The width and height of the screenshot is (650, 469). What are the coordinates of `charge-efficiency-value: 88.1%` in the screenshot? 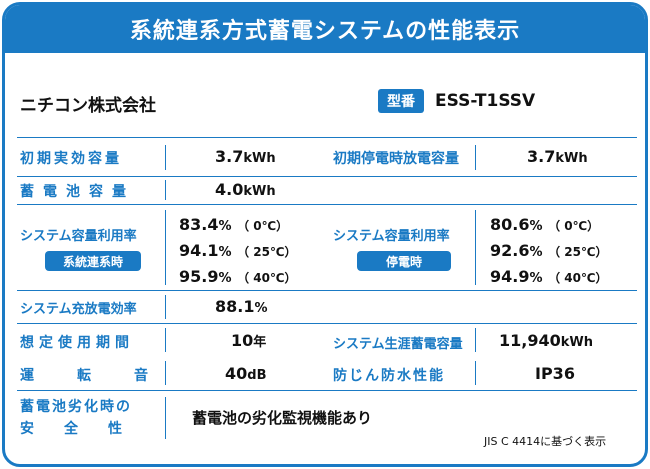 It's located at (241, 306).